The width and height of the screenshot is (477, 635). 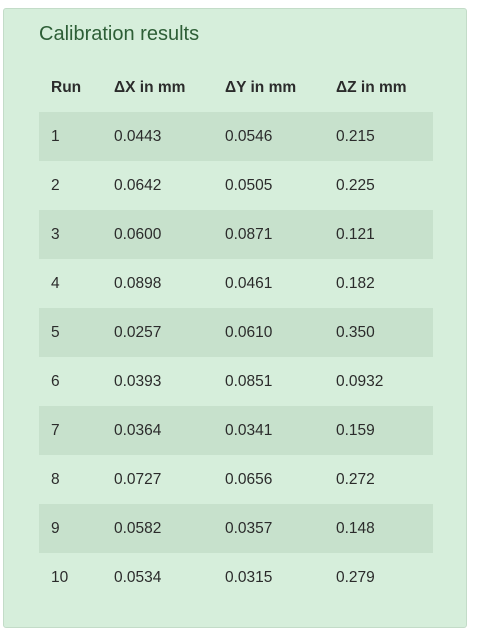 I want to click on table-row: 3 0.0600 0.0871 0.121, so click(x=236, y=234).